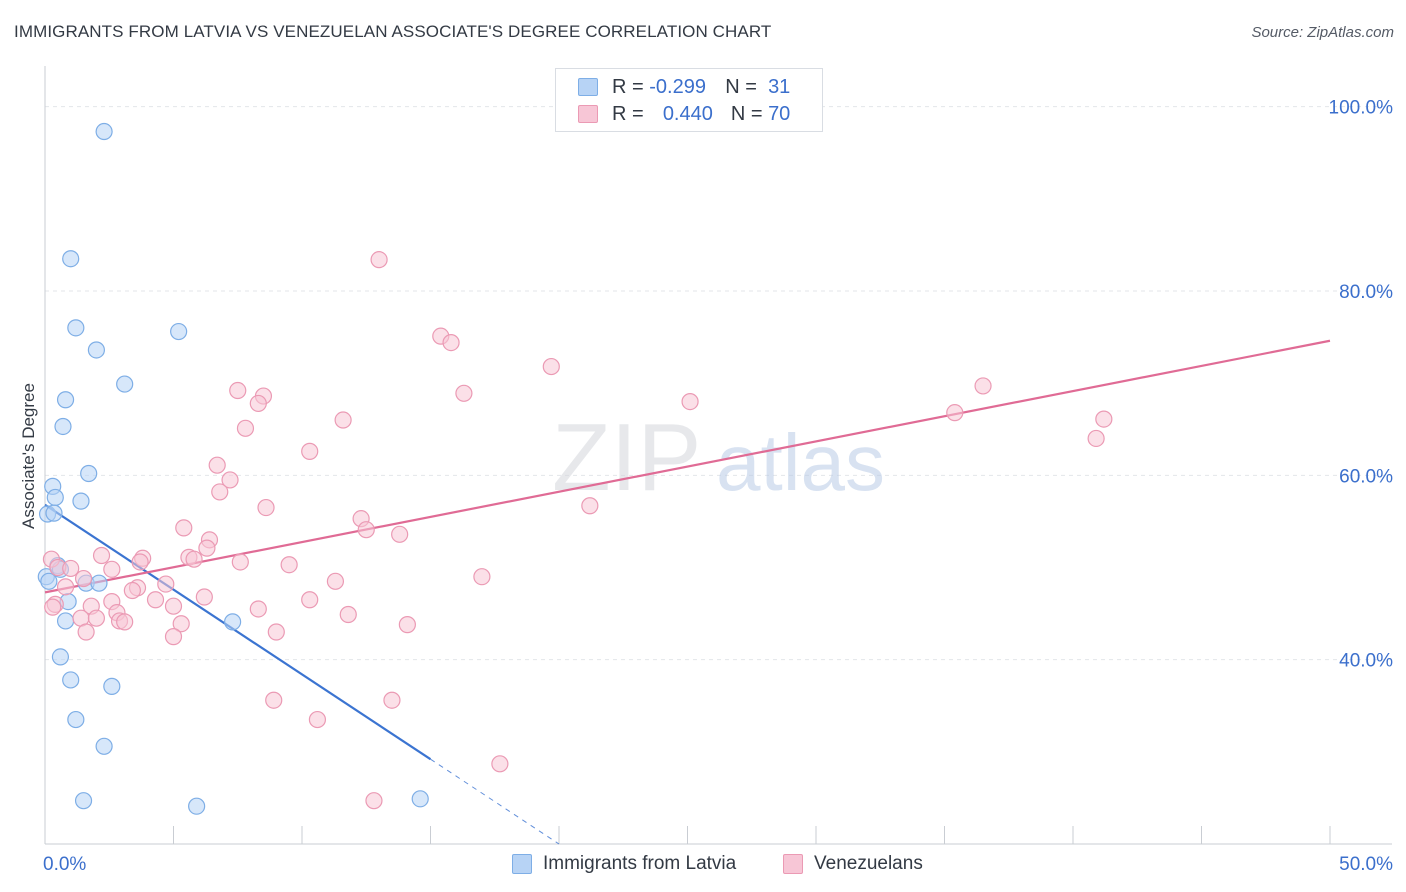 This screenshot has height=892, width=1406. Describe the element at coordinates (64, 864) in the screenshot. I see `x-tick-label: 0.0%` at that location.